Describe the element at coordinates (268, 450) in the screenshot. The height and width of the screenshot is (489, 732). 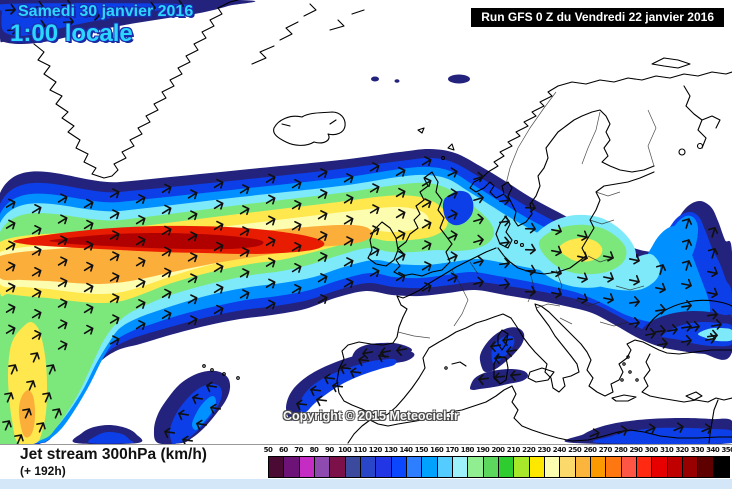
I see `legend-tick-label: 50` at that location.